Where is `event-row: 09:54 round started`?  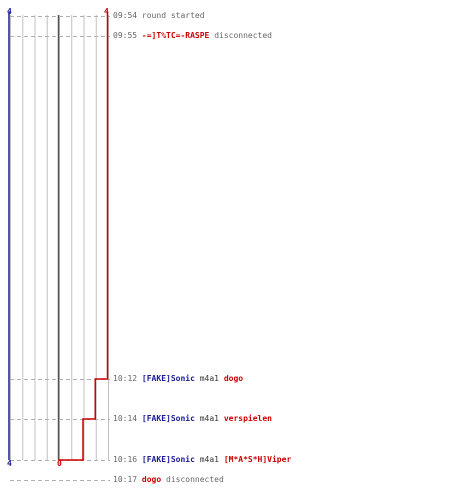
event-row: 09:54 round started is located at coordinates (159, 16).